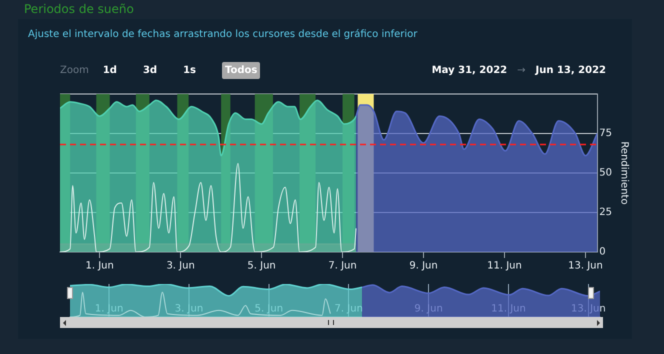 This screenshot has width=664, height=354. Describe the element at coordinates (423, 266) in the screenshot. I see `x-tick-label: 9. Jun` at that location.